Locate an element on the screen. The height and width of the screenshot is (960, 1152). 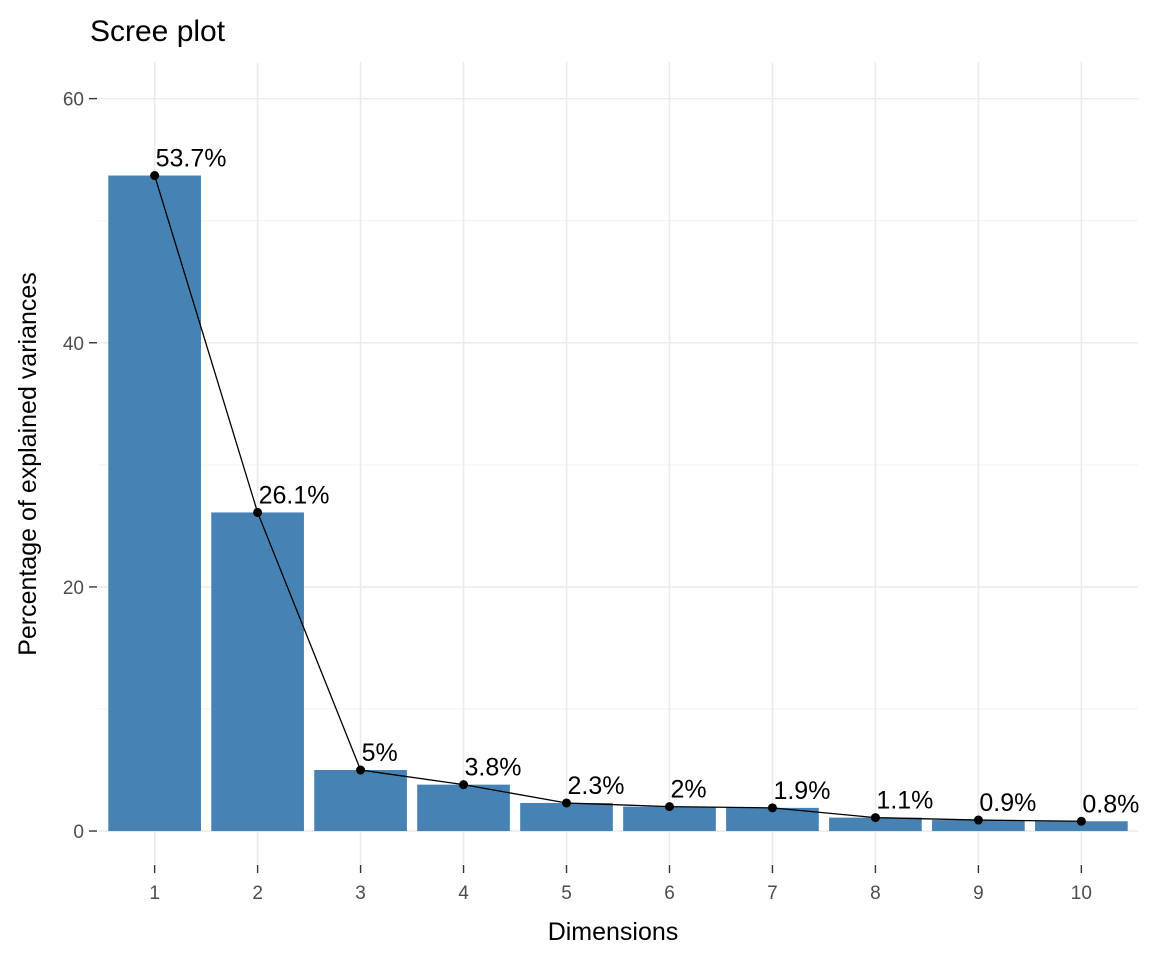
y-tick-label: 20 is located at coordinates (73, 588).